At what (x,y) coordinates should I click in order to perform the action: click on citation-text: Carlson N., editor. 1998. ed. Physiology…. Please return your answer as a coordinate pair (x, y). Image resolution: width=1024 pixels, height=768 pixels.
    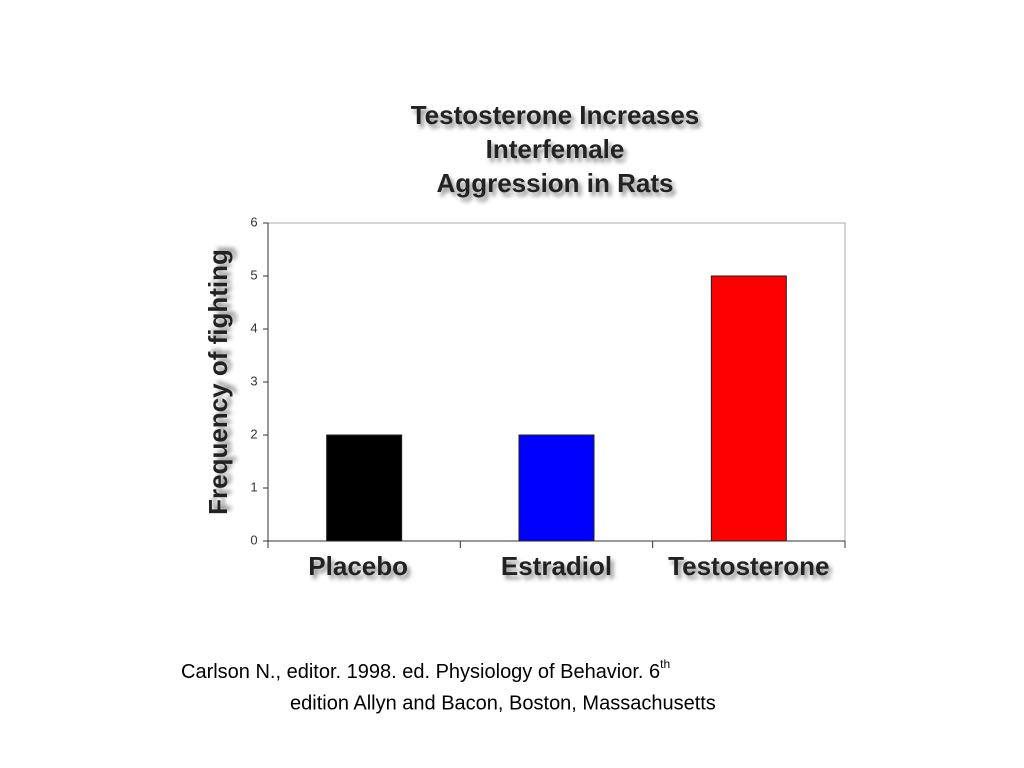
    Looking at the image, I should click on (420, 672).